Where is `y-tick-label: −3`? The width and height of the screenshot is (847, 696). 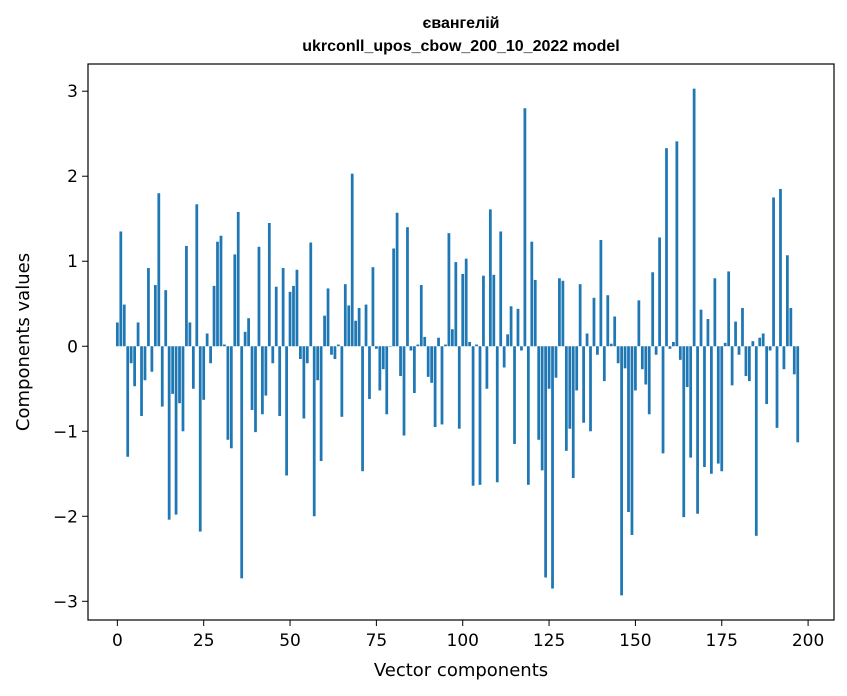 y-tick-label: −3 is located at coordinates (65, 602).